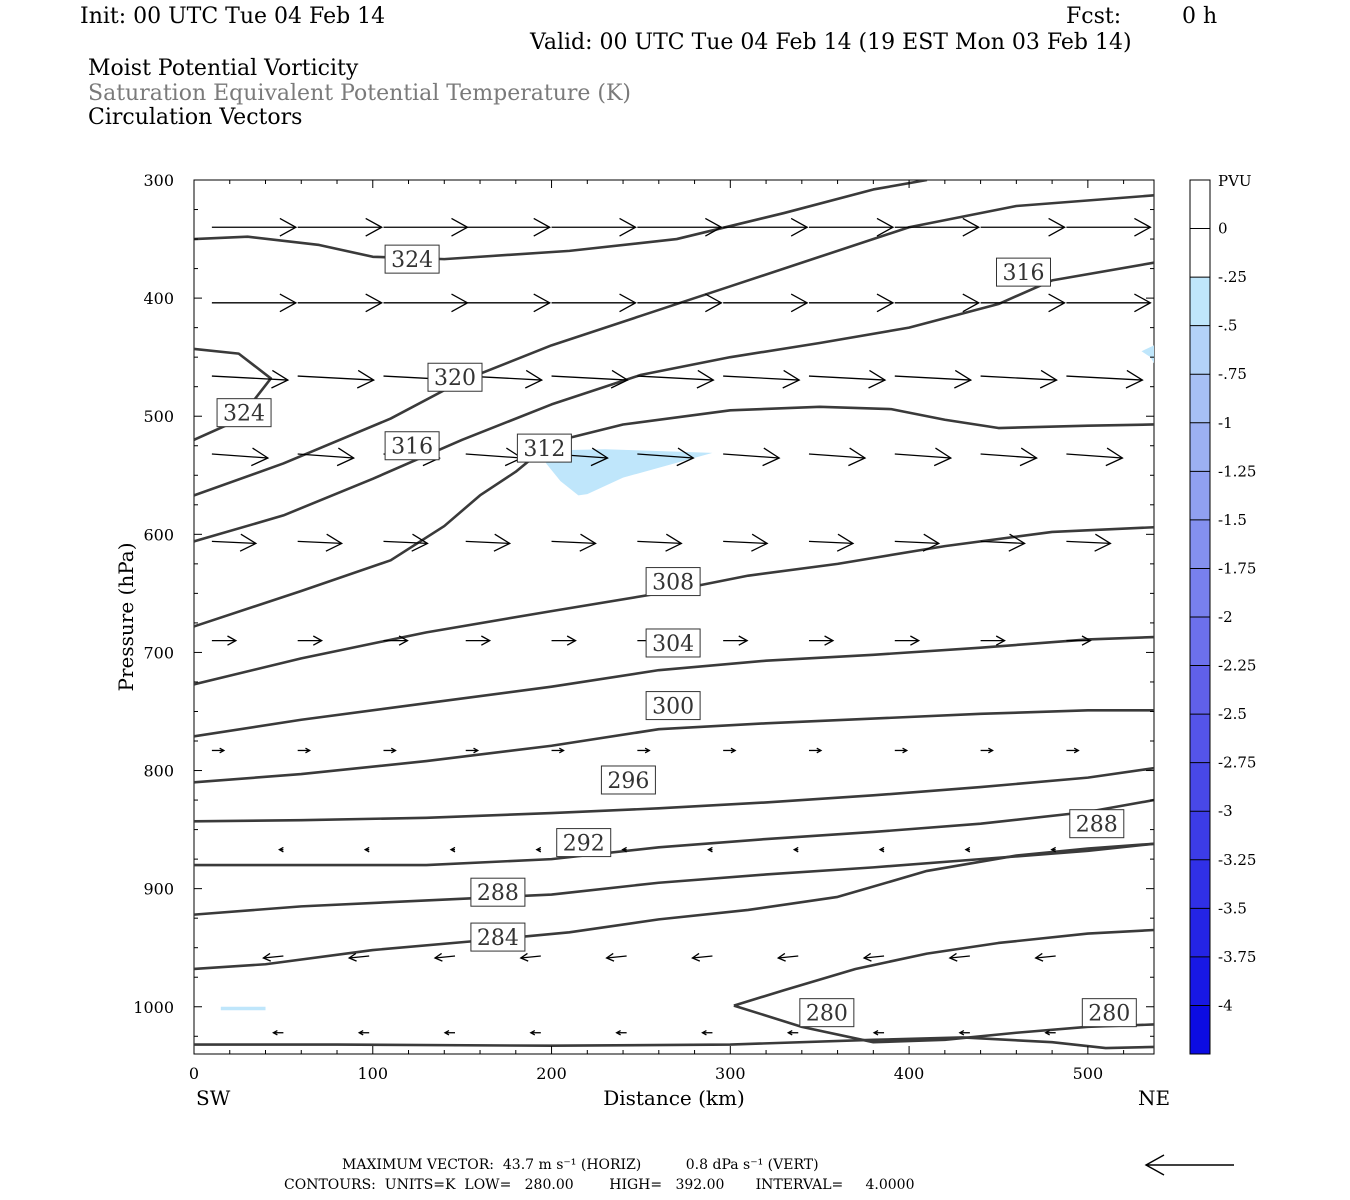 This screenshot has height=1200, width=1350. Describe the element at coordinates (1225, 423) in the screenshot. I see `colorbar-label: -1` at that location.